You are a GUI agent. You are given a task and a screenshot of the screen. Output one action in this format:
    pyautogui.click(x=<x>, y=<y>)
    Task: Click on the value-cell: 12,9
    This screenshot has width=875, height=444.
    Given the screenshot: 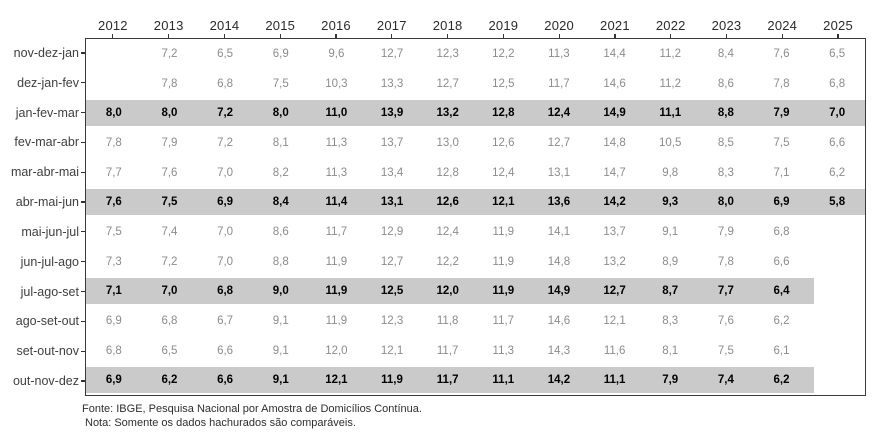 What is the action you would take?
    pyautogui.click(x=392, y=231)
    